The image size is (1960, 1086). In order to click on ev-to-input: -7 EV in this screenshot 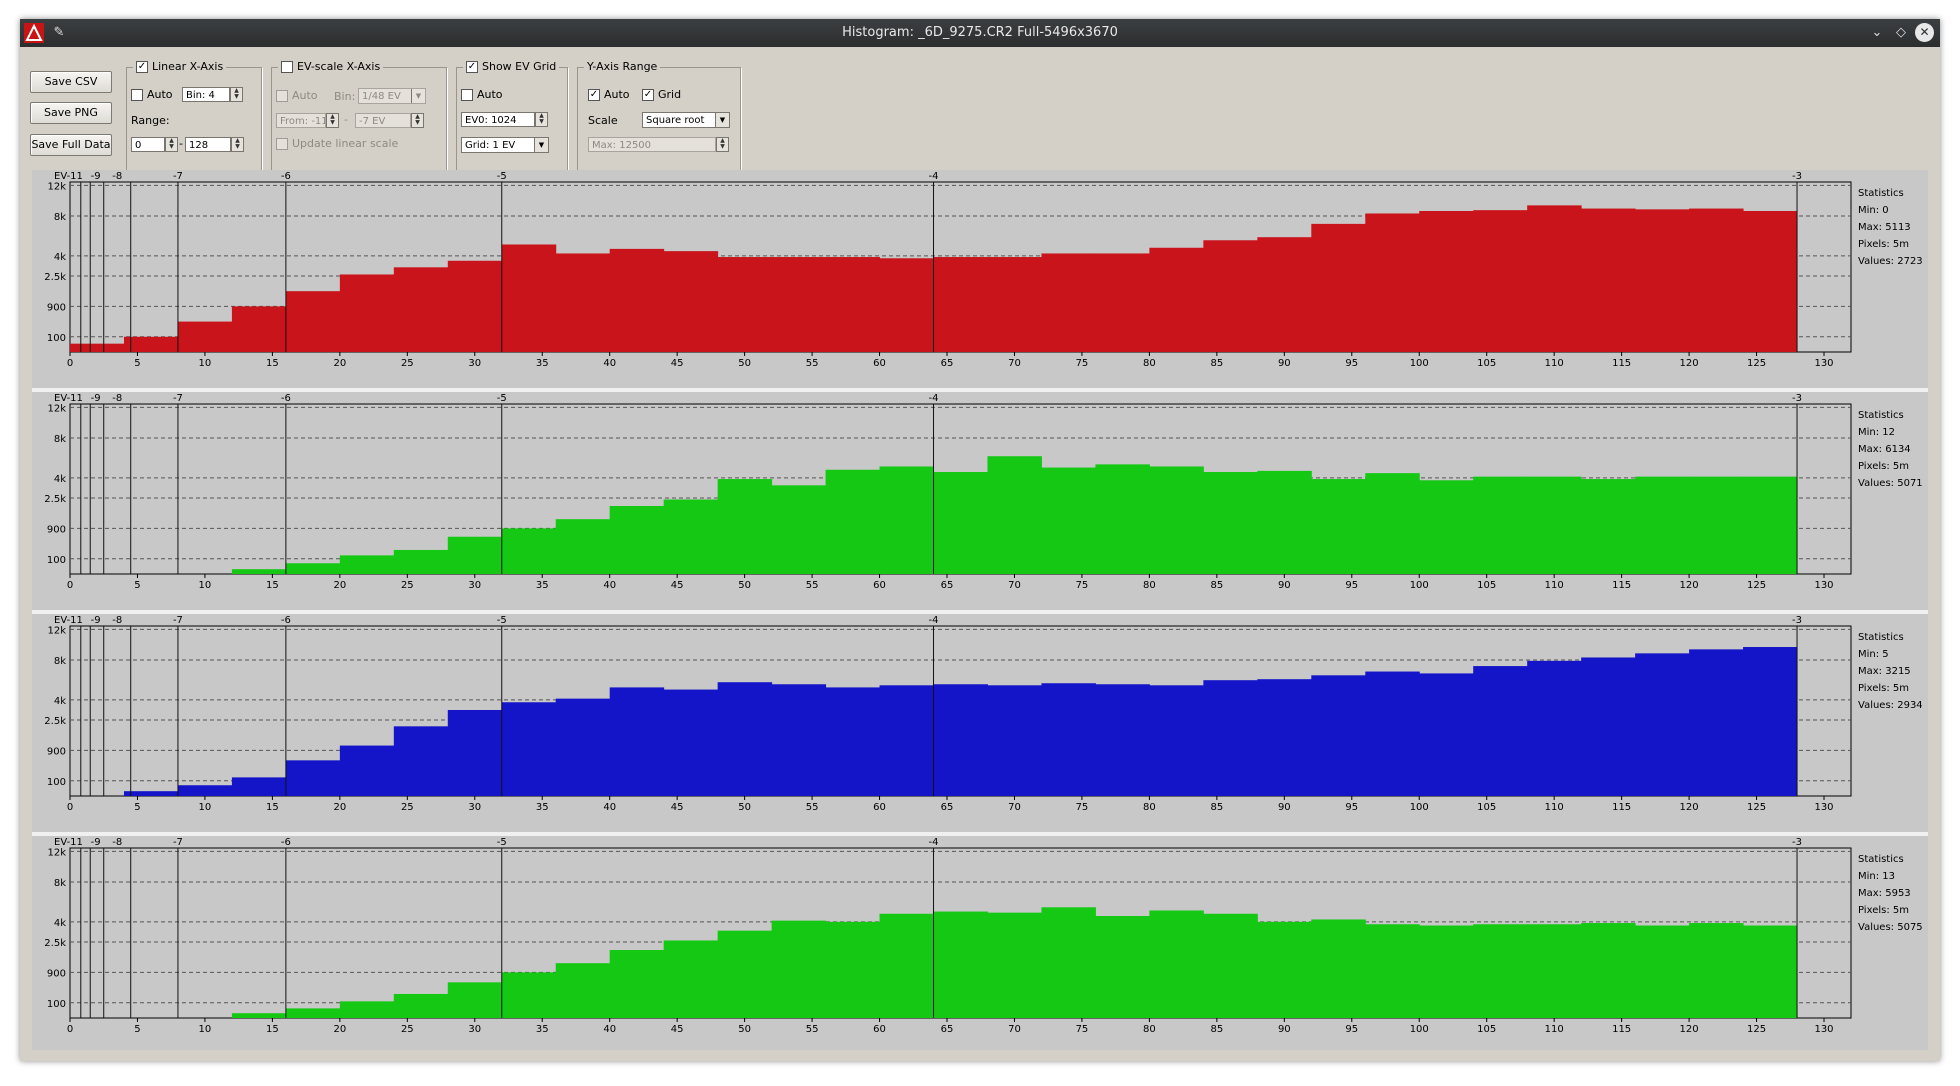, I will do `click(383, 120)`.